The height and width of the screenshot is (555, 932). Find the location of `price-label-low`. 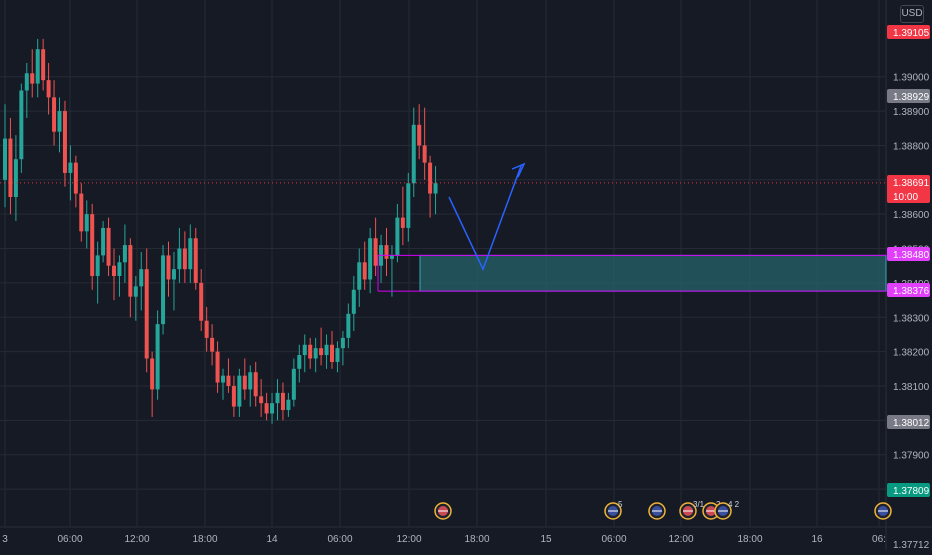

price-label-low is located at coordinates (908, 422).